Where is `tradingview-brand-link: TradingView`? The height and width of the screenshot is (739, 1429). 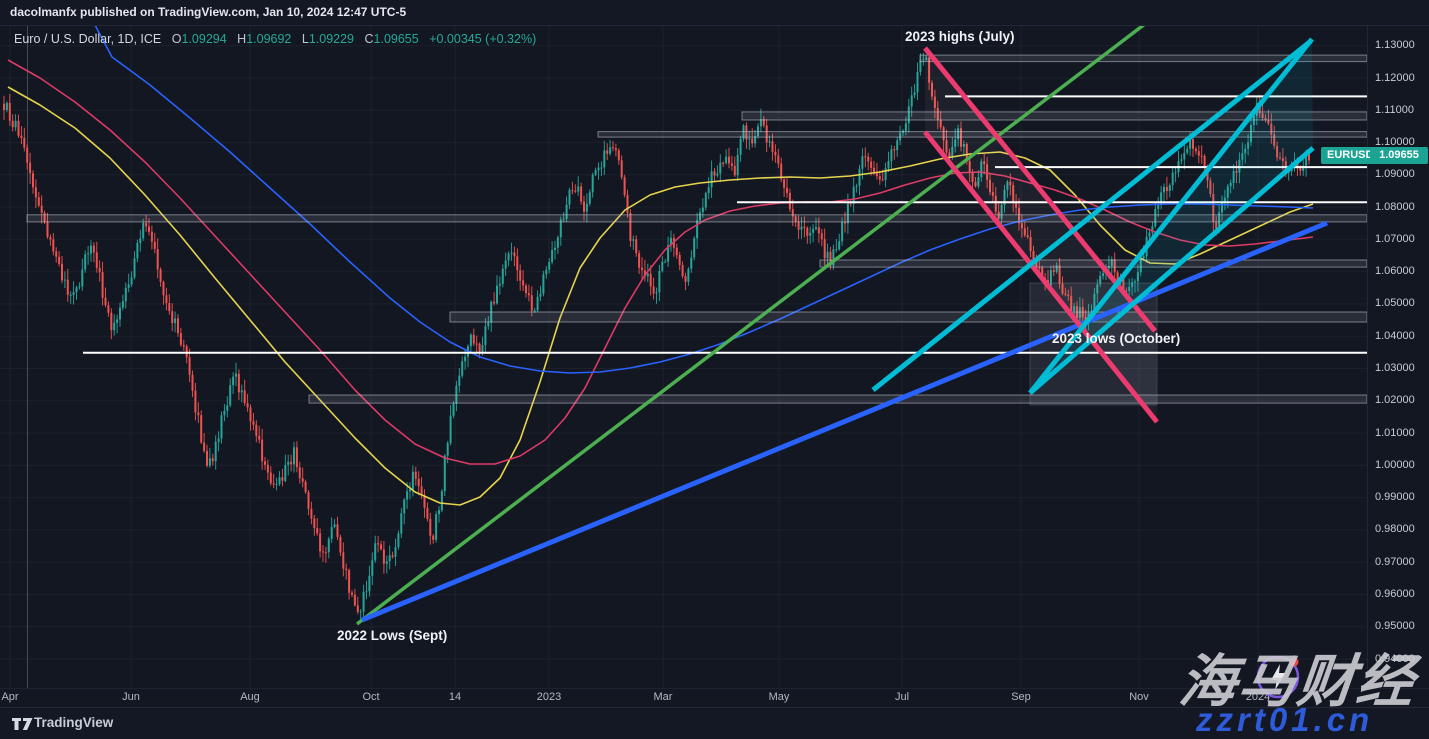
tradingview-brand-link: TradingView is located at coordinates (74, 722).